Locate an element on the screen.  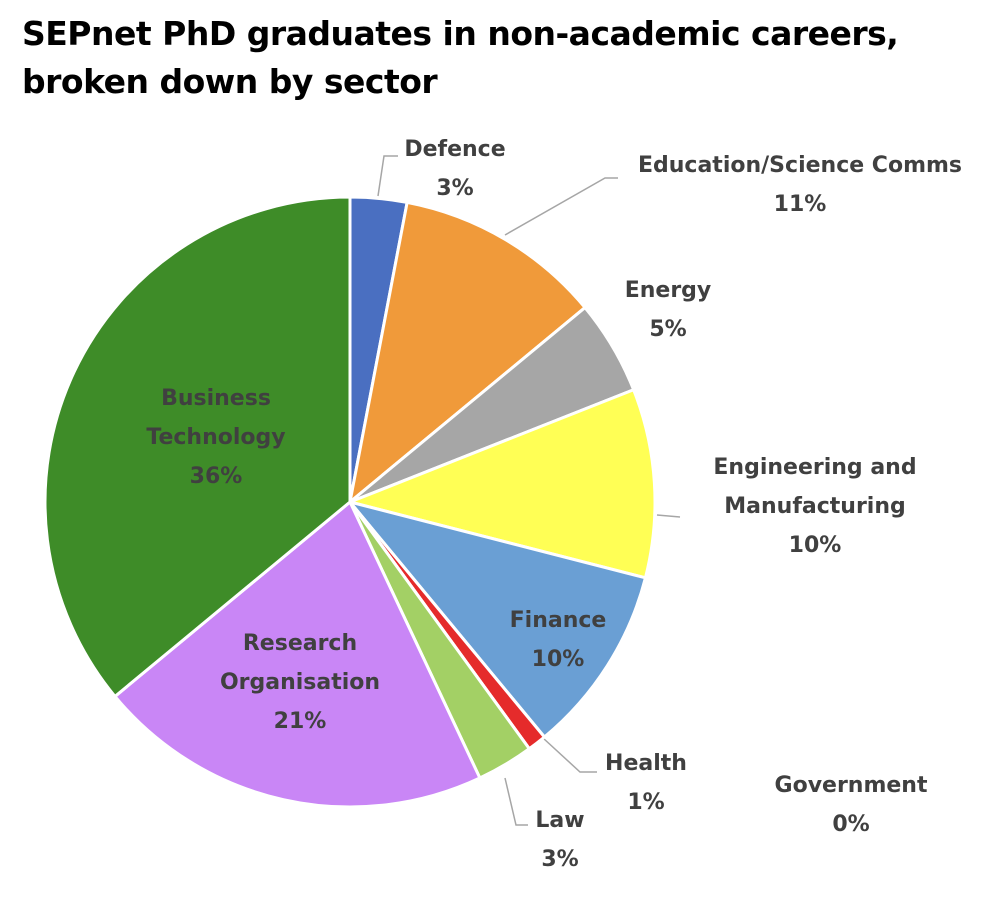
data-label: Health 1% is located at coordinates (646, 783).